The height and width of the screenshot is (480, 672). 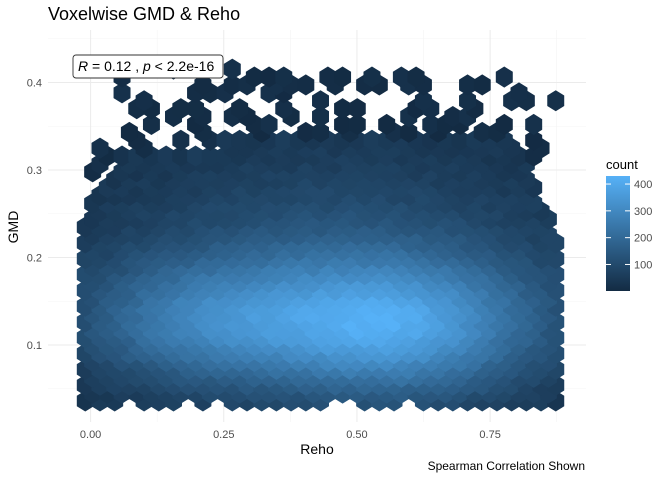 I want to click on x-axis-title: Reho, so click(x=317, y=449).